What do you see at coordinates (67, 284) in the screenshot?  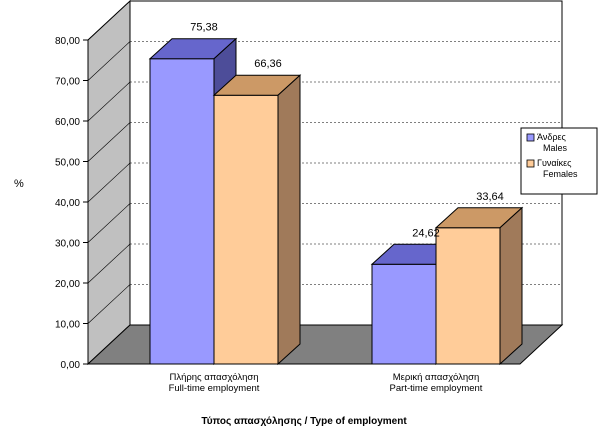 I see `y-tick-label: 20,00` at bounding box center [67, 284].